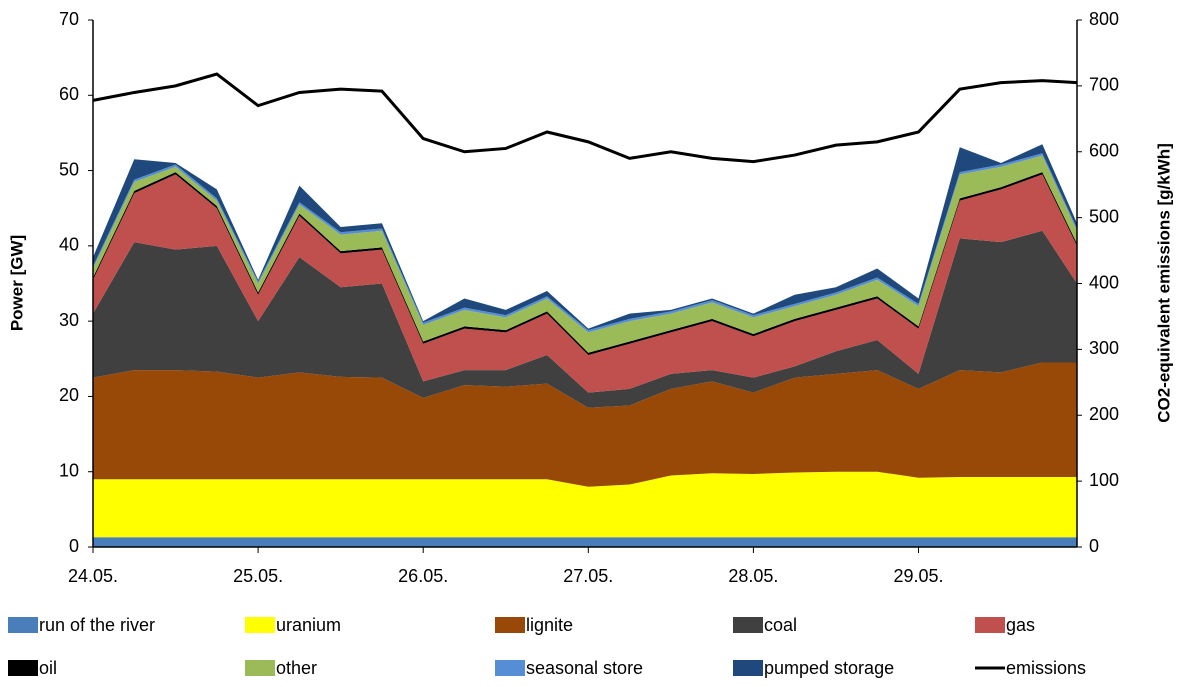 Image resolution: width=1185 pixels, height=687 pixels. Describe the element at coordinates (308, 625) in the screenshot. I see `legend-label: uranium` at that location.